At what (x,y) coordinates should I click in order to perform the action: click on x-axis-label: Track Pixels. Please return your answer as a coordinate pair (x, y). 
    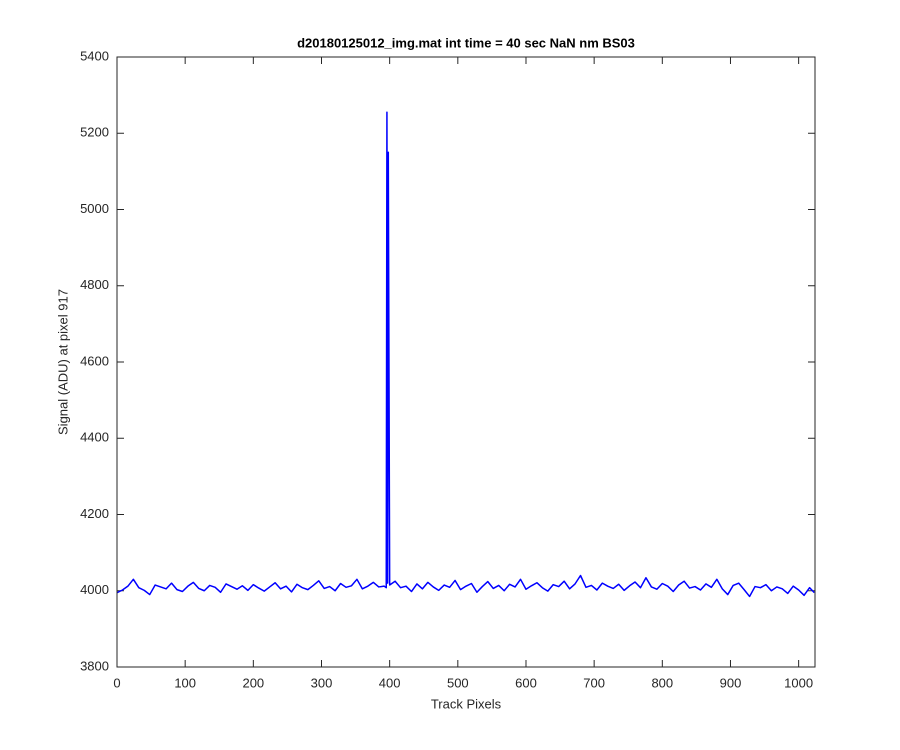
    Looking at the image, I should click on (466, 703).